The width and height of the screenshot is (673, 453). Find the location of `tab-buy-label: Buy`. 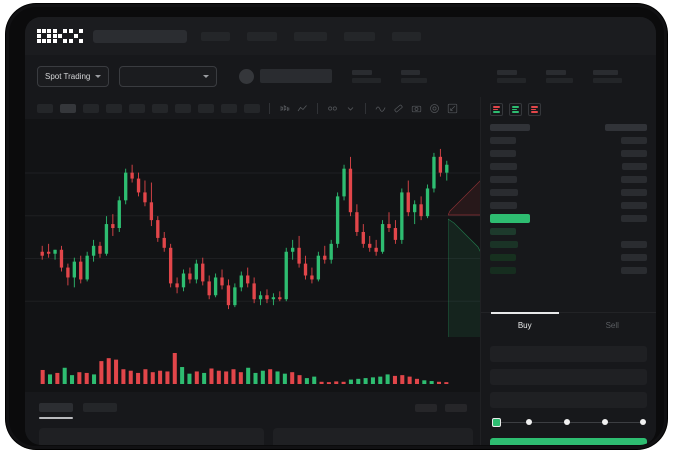

tab-buy-label: Buy is located at coordinates (524, 325).